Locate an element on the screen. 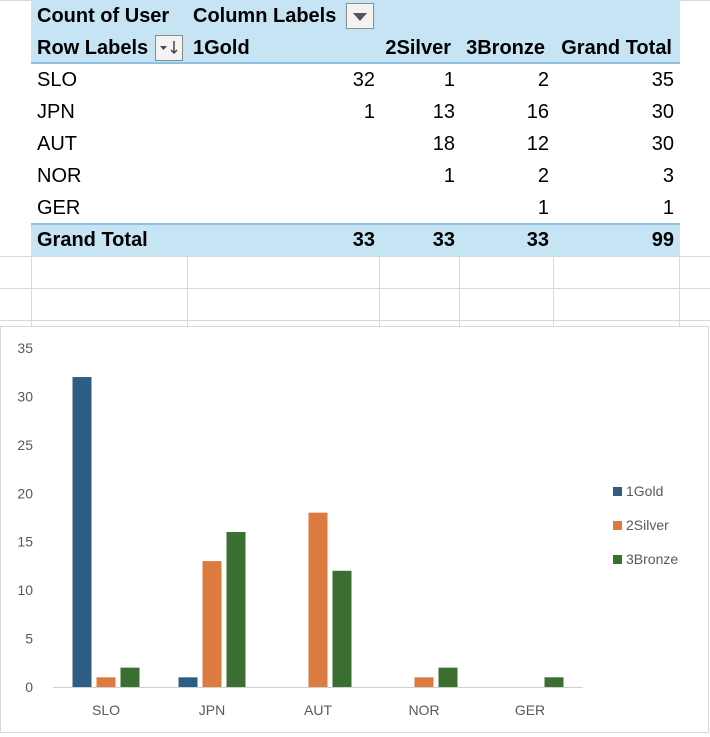  value-cell: 13 is located at coordinates (443, 112).